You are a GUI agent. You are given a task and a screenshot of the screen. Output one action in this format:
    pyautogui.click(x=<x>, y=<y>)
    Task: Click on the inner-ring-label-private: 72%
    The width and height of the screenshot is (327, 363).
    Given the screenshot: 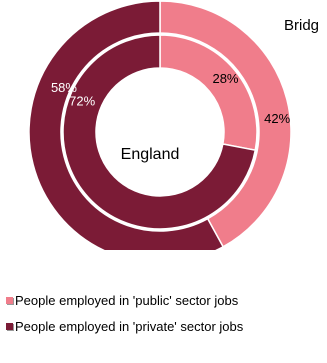 What is the action you would take?
    pyautogui.click(x=82, y=100)
    